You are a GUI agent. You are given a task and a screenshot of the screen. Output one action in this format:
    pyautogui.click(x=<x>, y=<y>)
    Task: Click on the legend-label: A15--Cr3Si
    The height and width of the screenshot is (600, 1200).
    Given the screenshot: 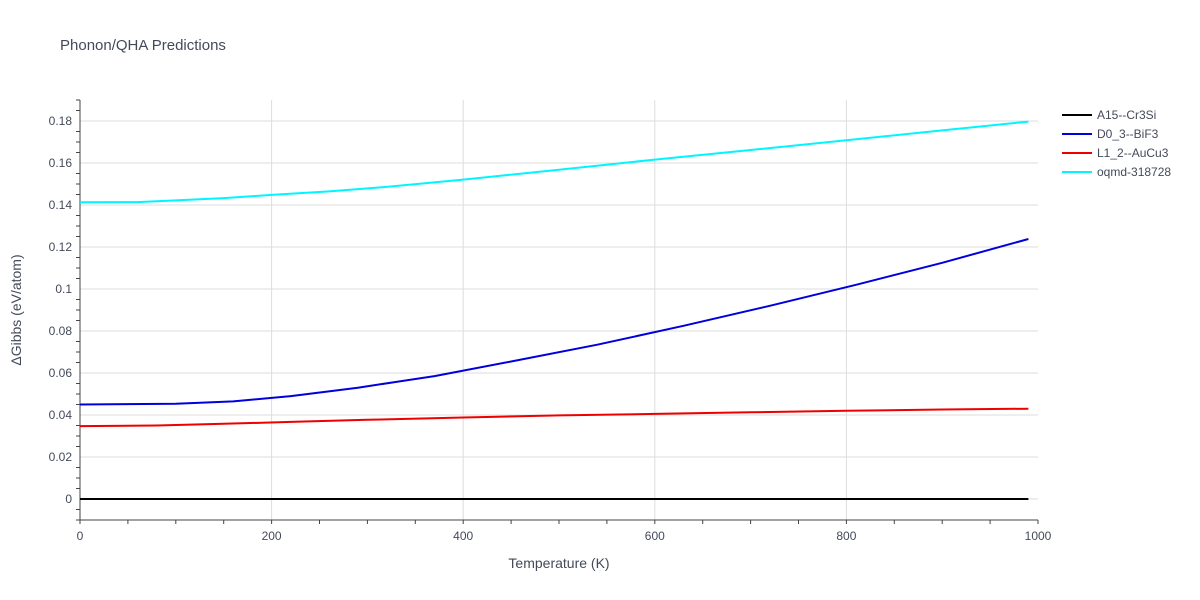 What is the action you would take?
    pyautogui.click(x=1126, y=115)
    